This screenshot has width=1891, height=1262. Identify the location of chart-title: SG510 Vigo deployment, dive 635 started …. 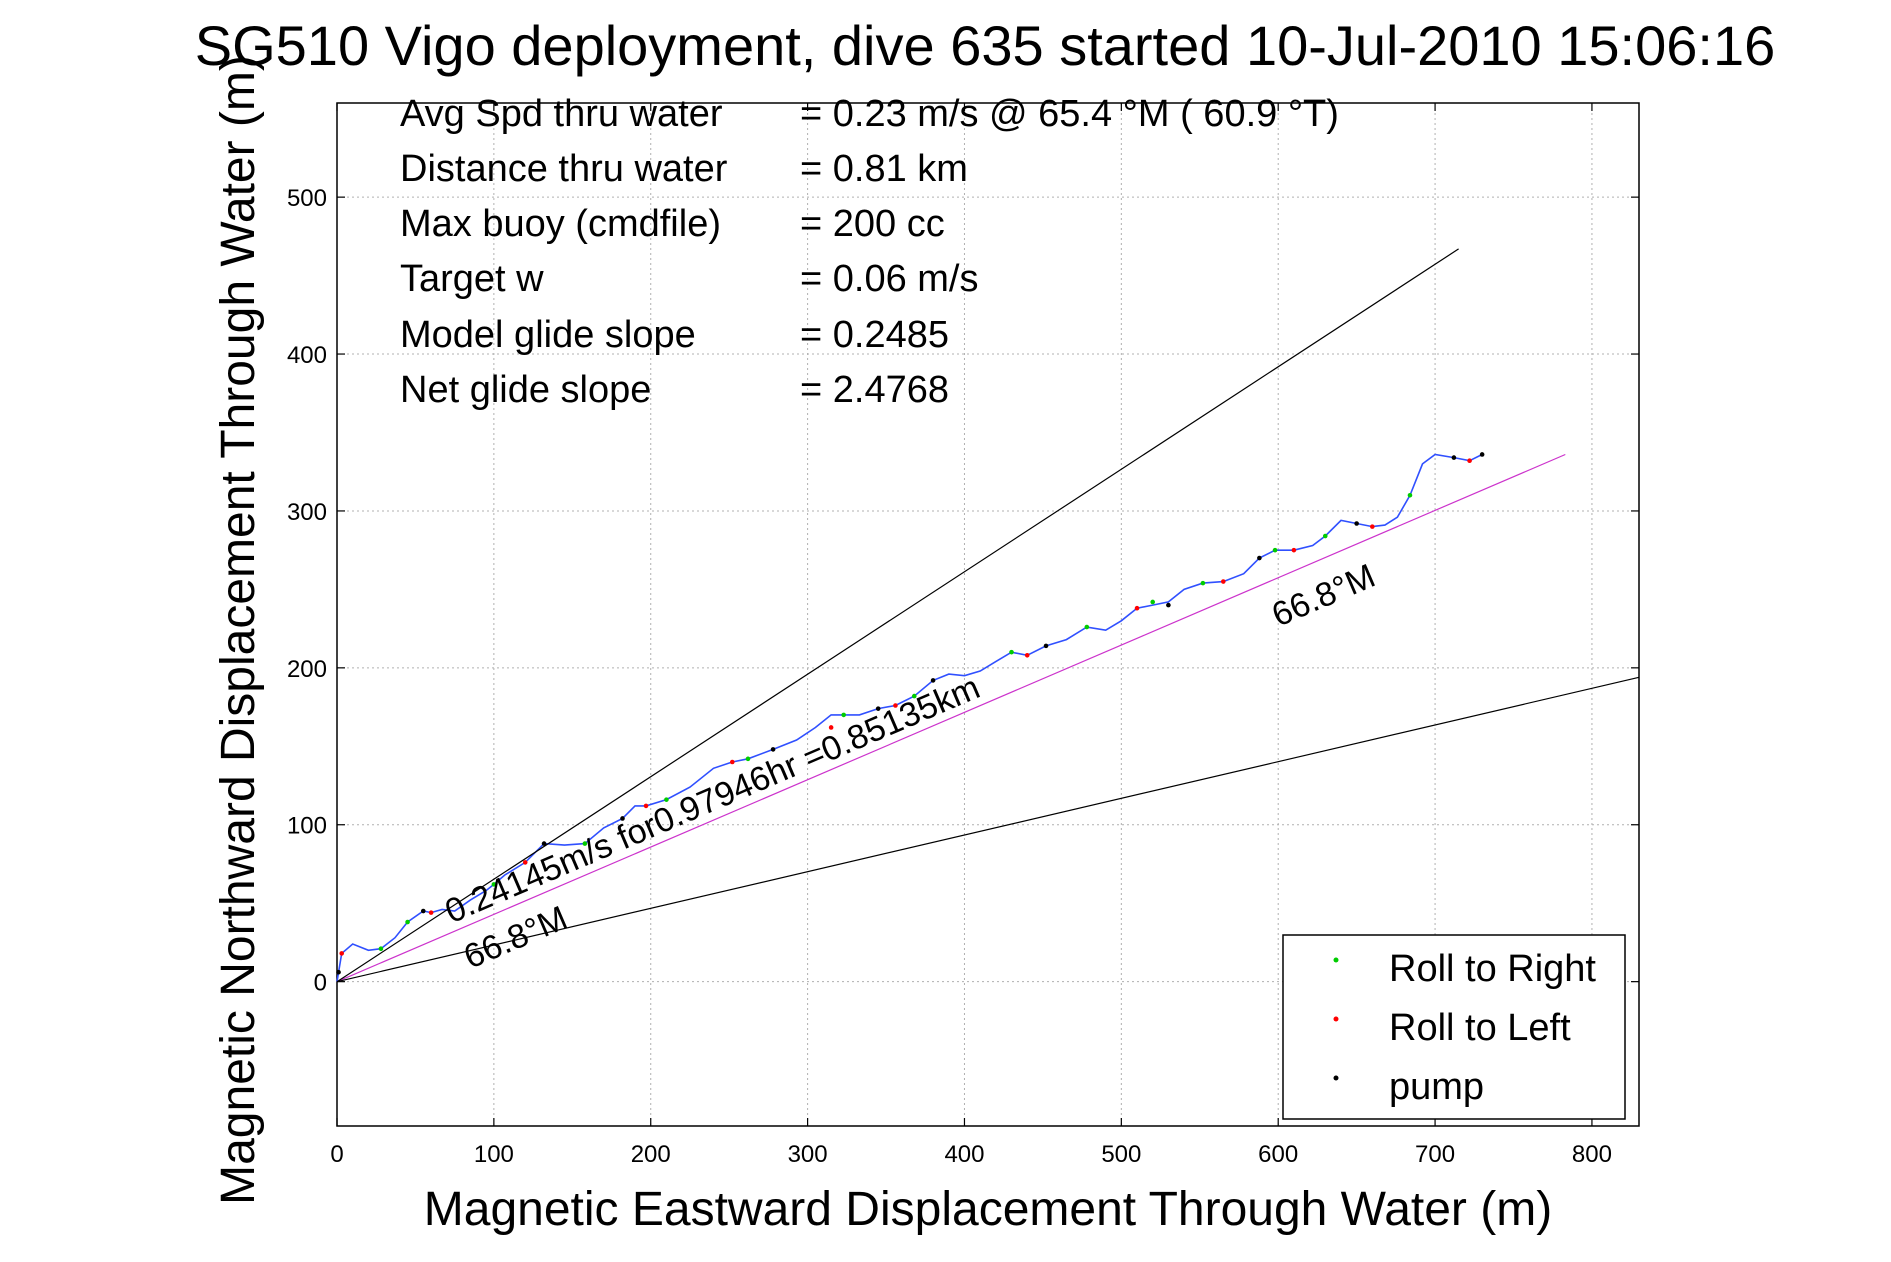
(985, 45).